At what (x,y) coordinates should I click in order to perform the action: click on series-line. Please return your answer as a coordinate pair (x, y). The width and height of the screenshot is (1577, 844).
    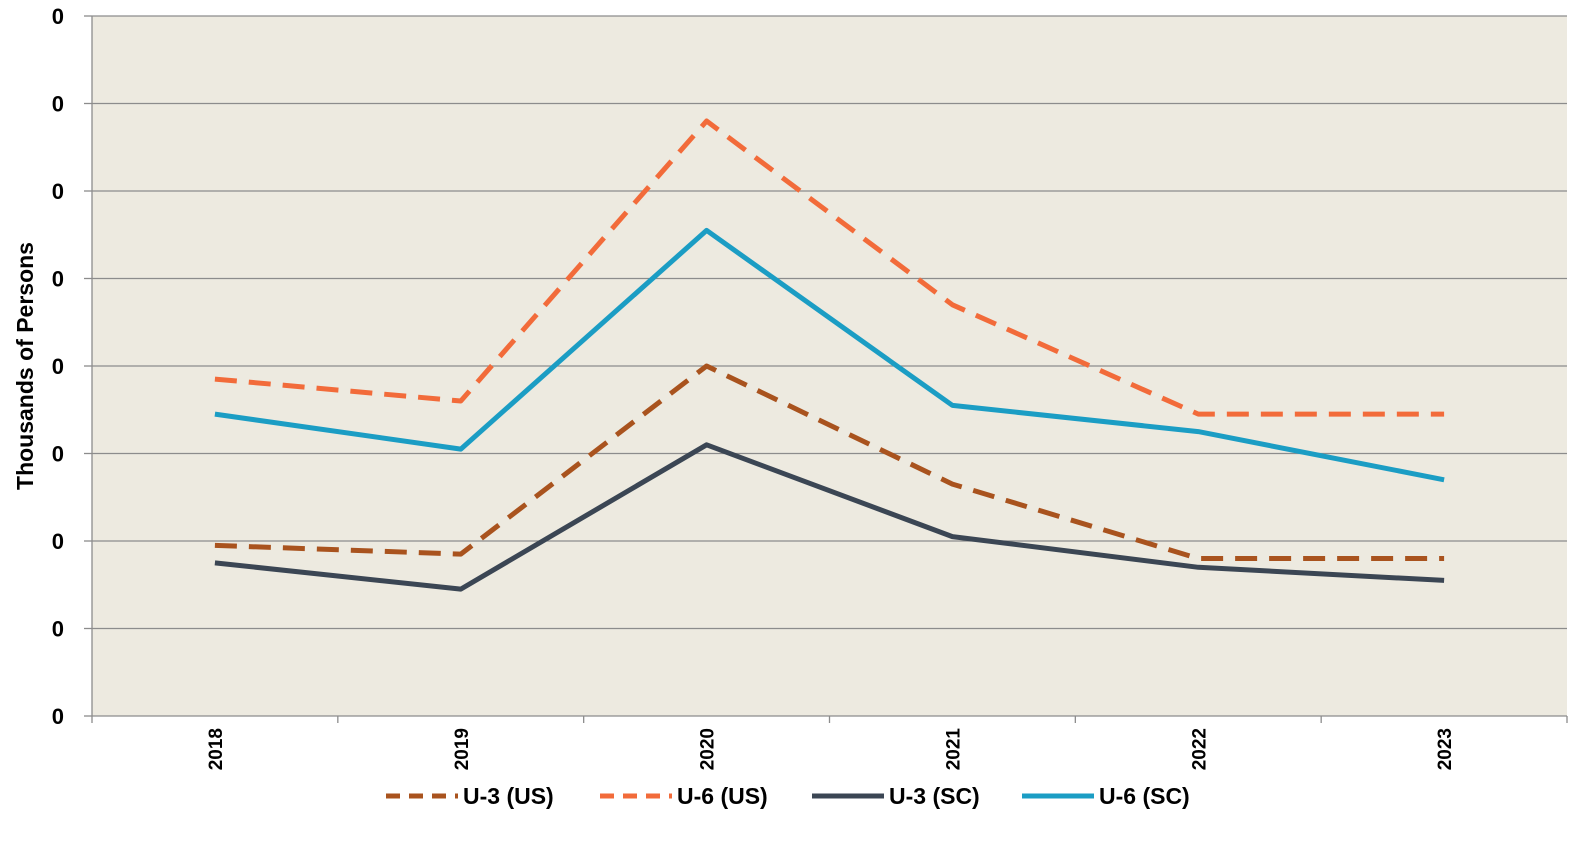
    Looking at the image, I should click on (829, 517).